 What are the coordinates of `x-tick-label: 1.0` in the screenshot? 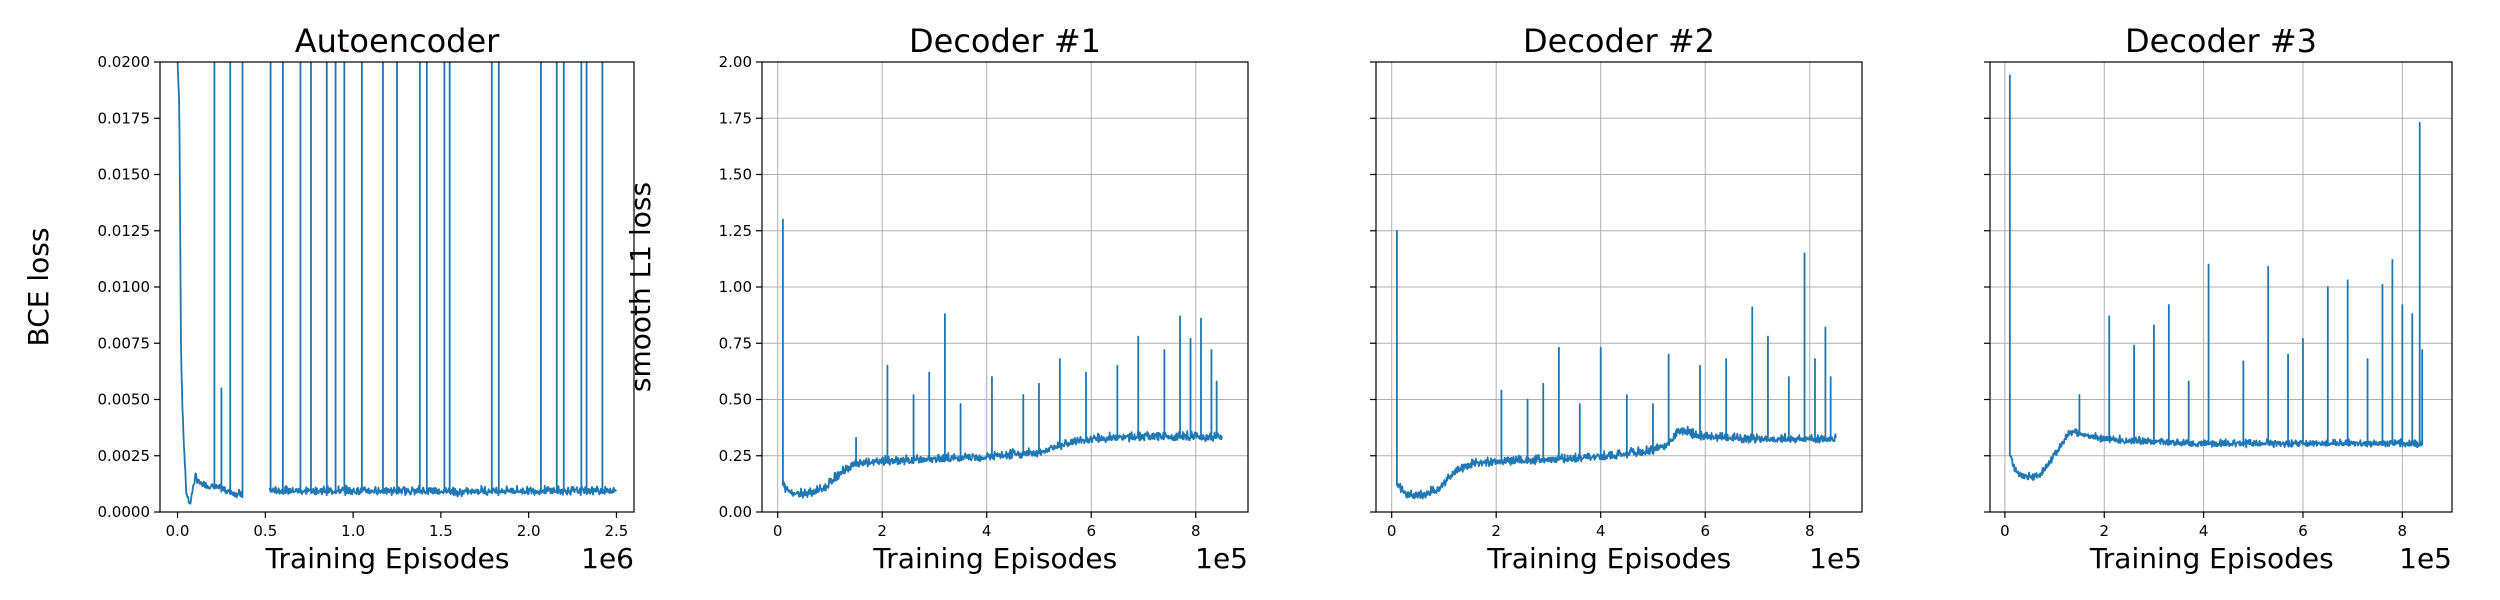 It's located at (353, 531).